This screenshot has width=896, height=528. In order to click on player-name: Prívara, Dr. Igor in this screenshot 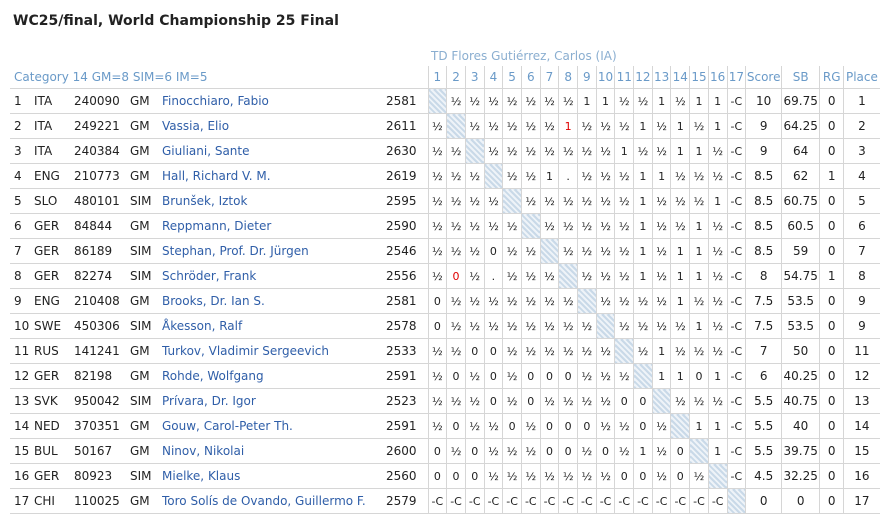, I will do `click(274, 401)`.